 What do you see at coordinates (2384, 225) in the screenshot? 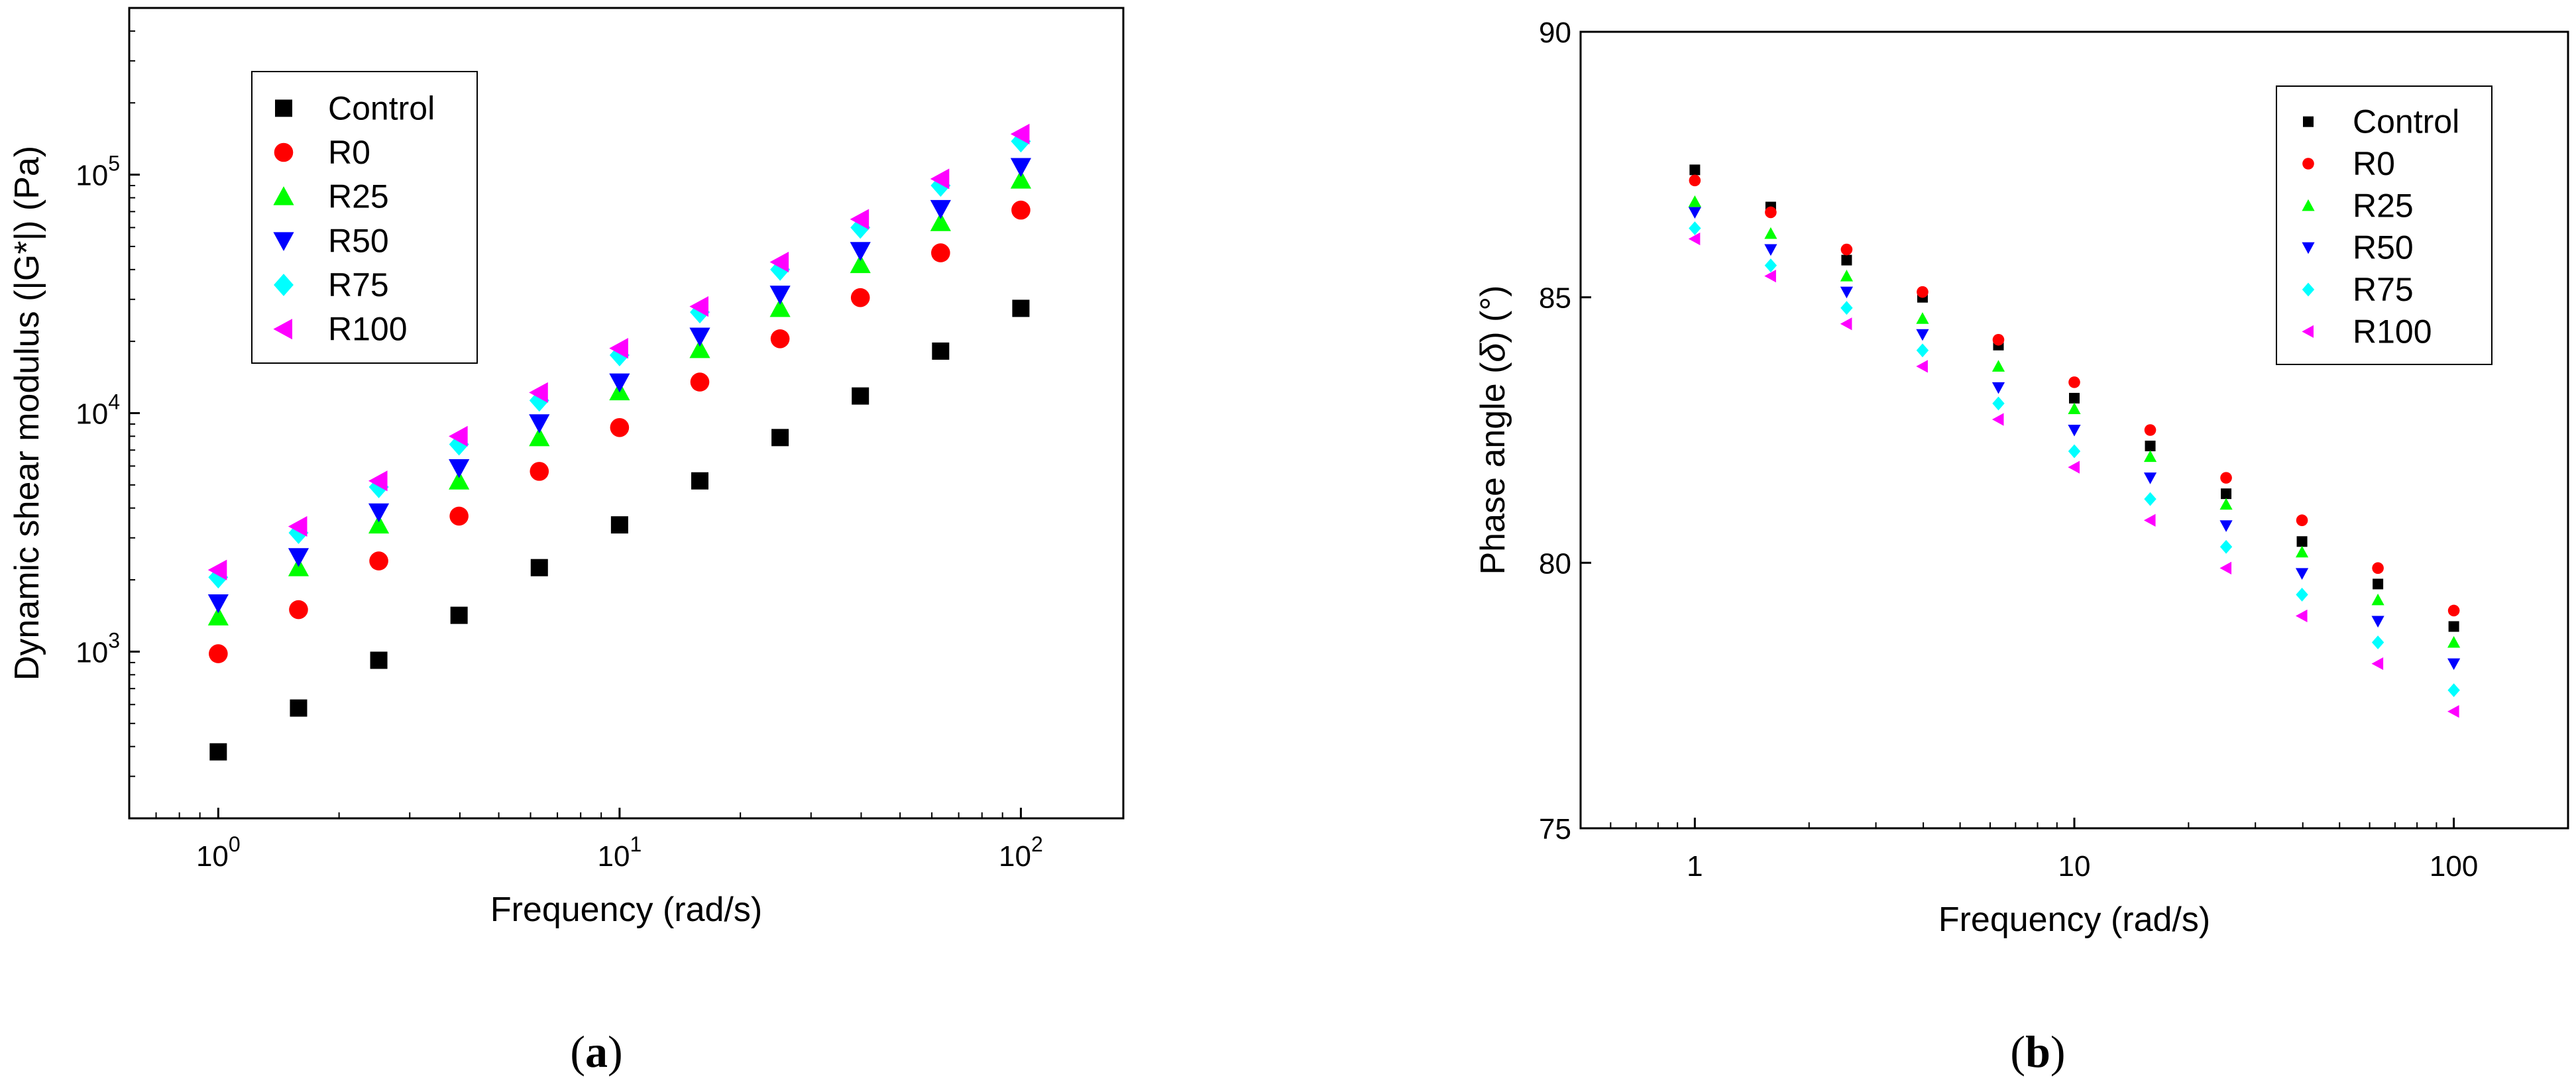
I see `chart-b-legend` at bounding box center [2384, 225].